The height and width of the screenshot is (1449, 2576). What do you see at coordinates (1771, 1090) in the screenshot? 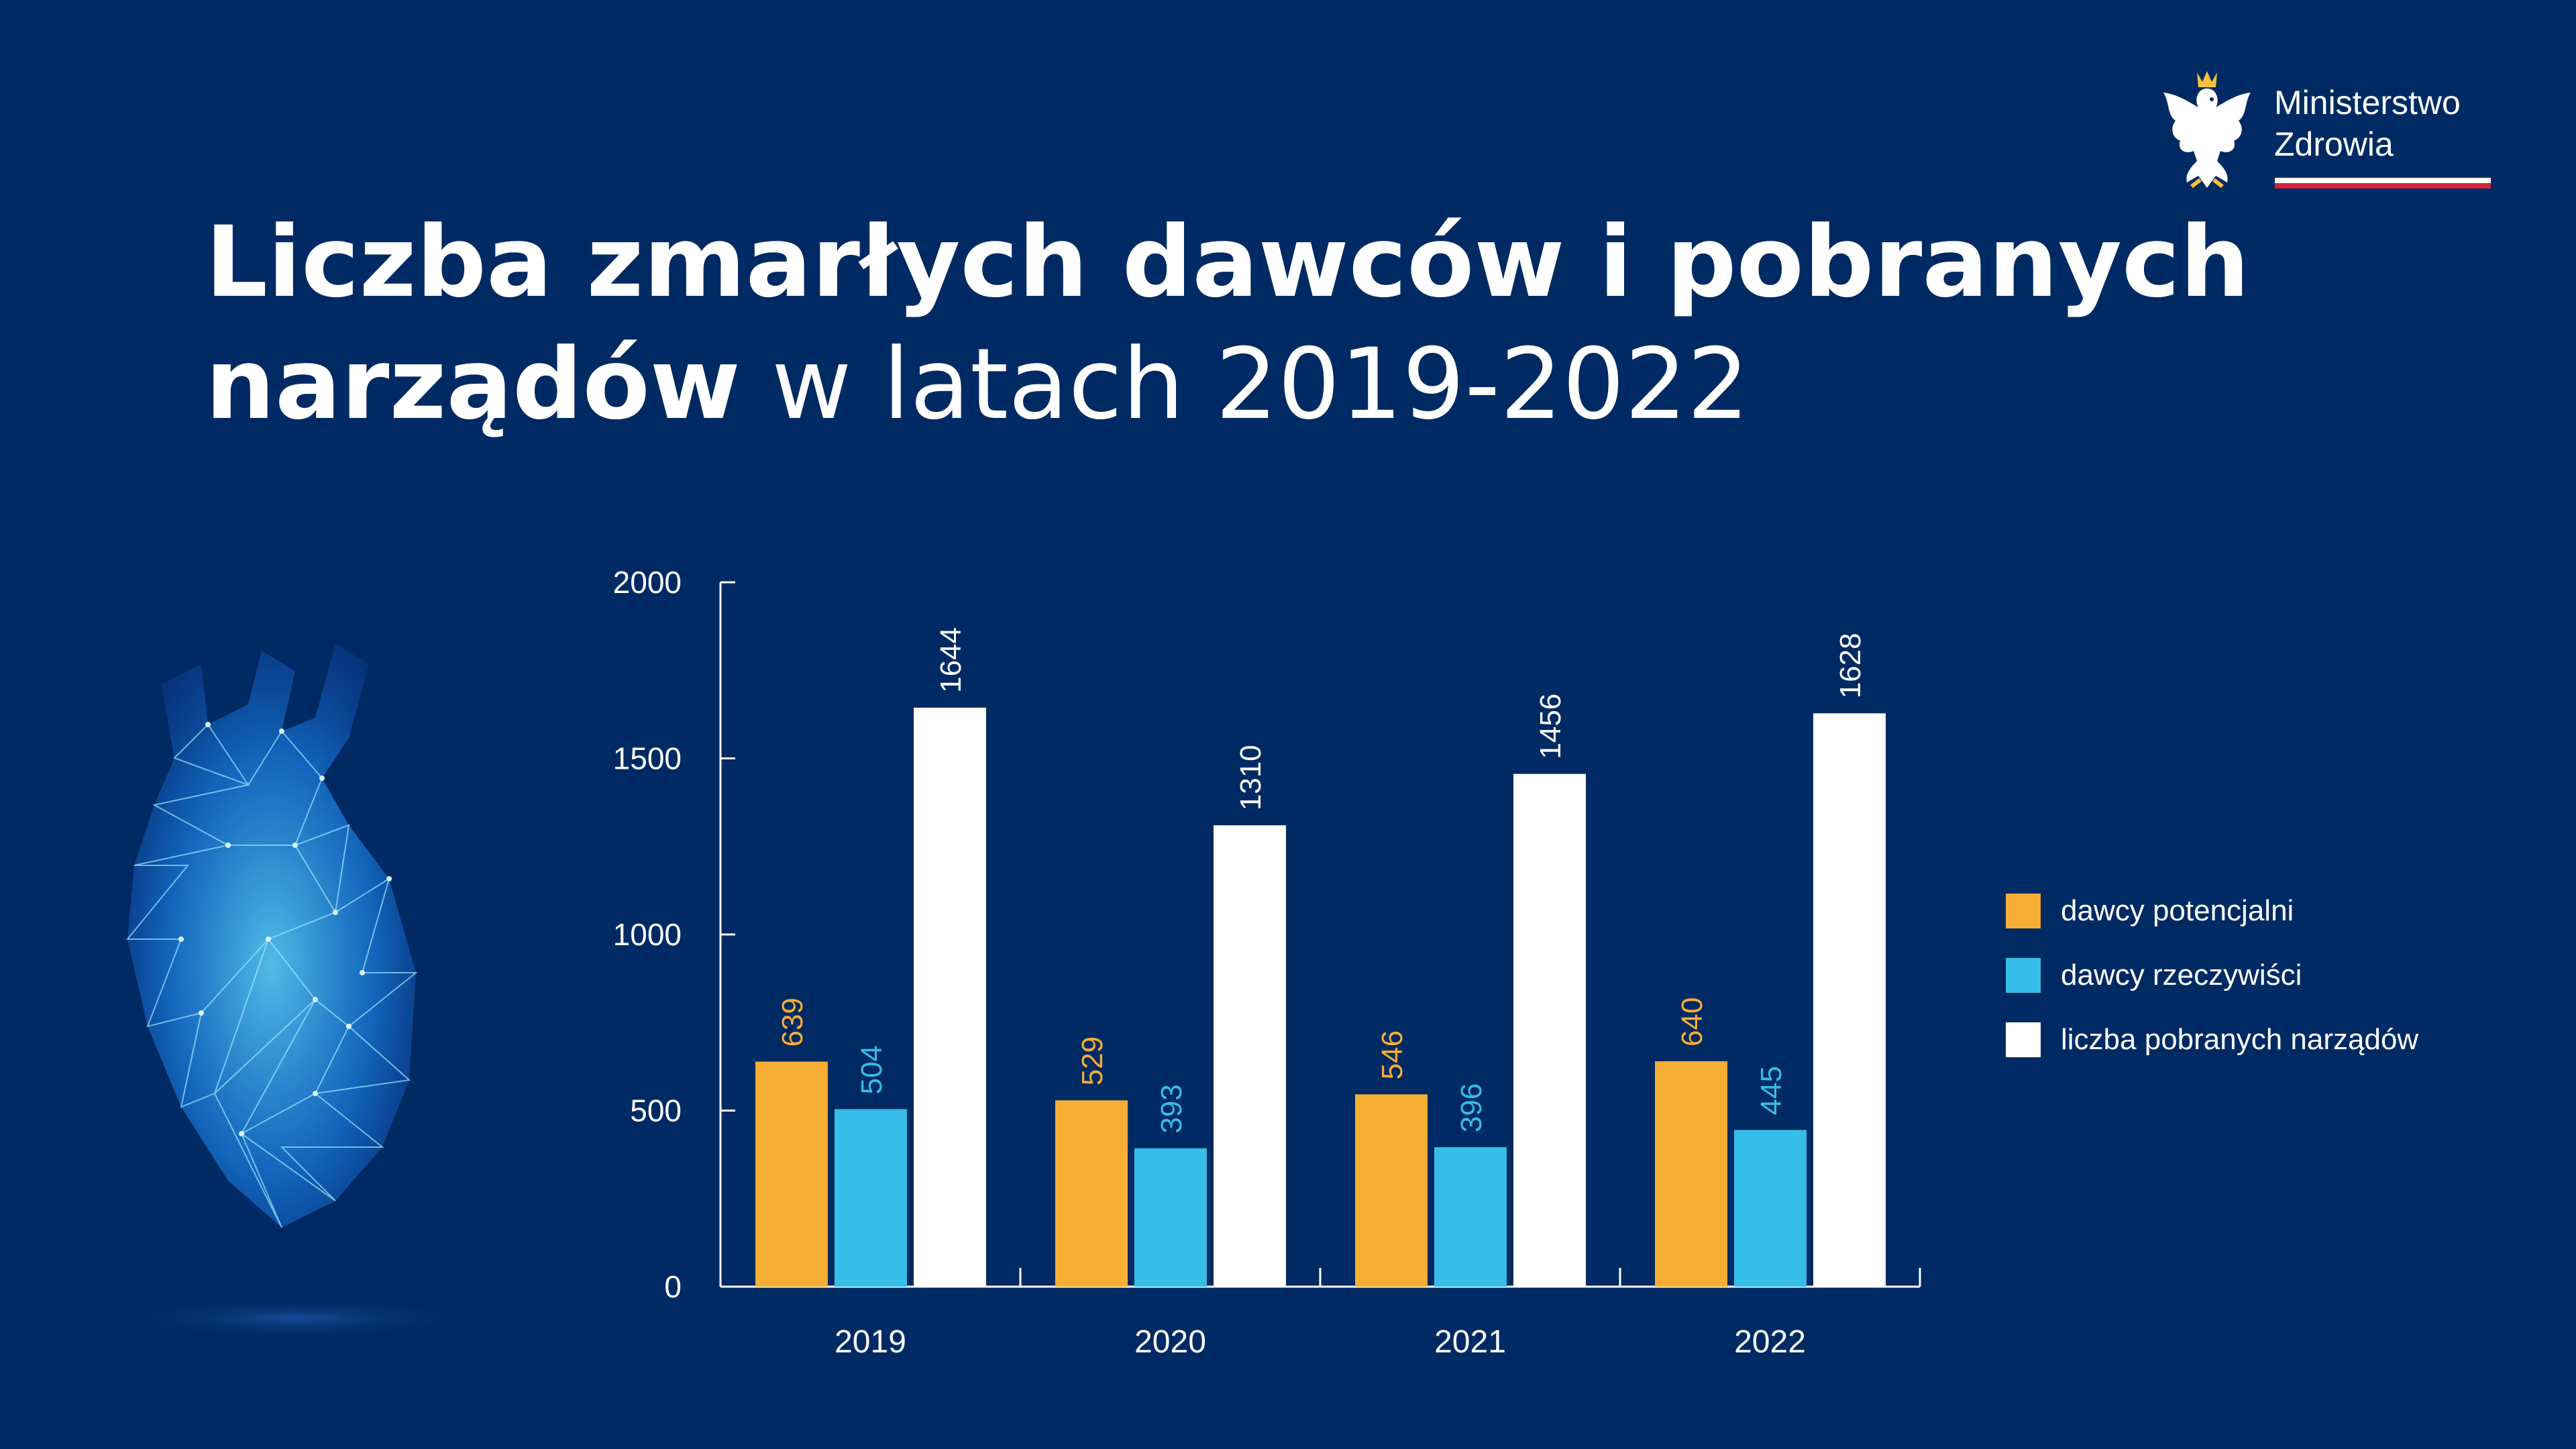
I see `data-label: 445` at bounding box center [1771, 1090].